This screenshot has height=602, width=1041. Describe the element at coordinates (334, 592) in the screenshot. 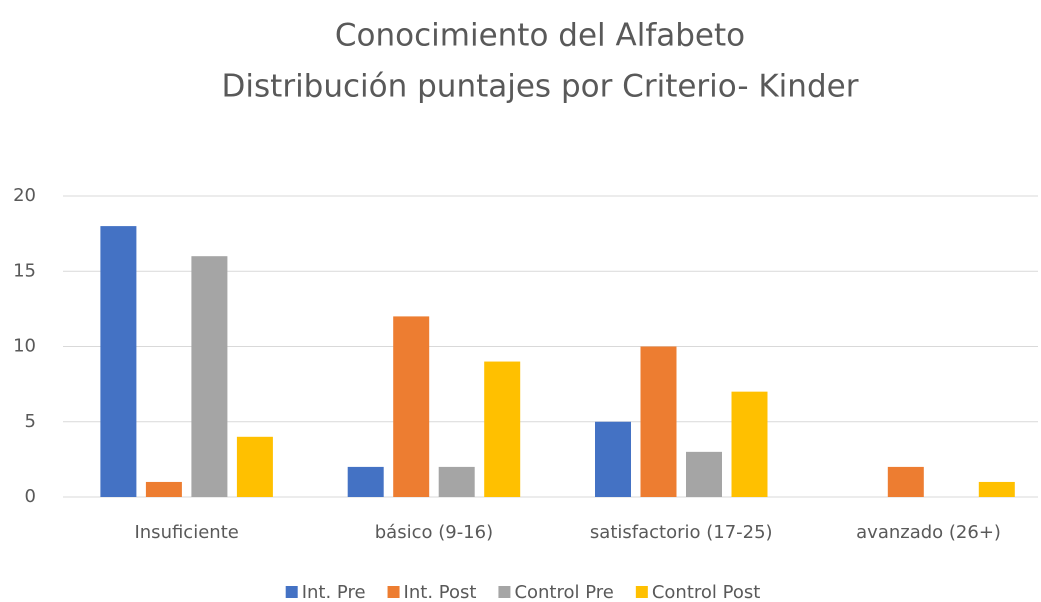

I see `legend-label: Int. Pre` at that location.